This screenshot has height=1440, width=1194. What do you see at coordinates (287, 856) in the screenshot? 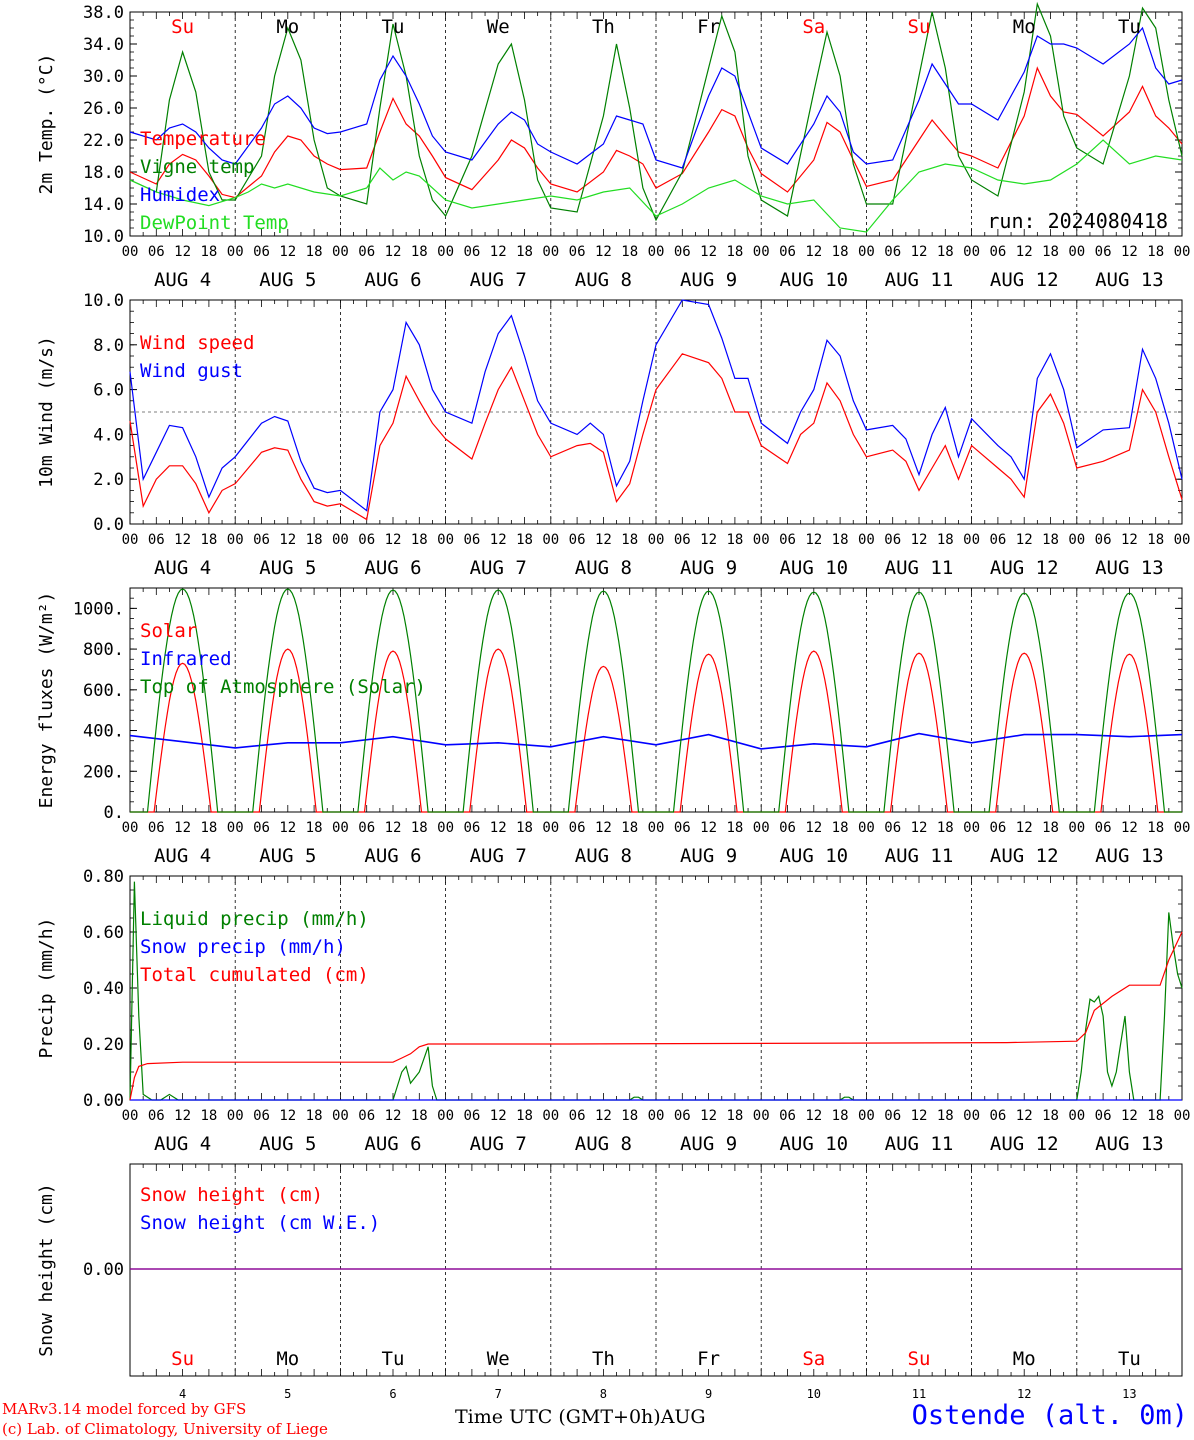
I see `day-label: AUG 5` at bounding box center [287, 856].